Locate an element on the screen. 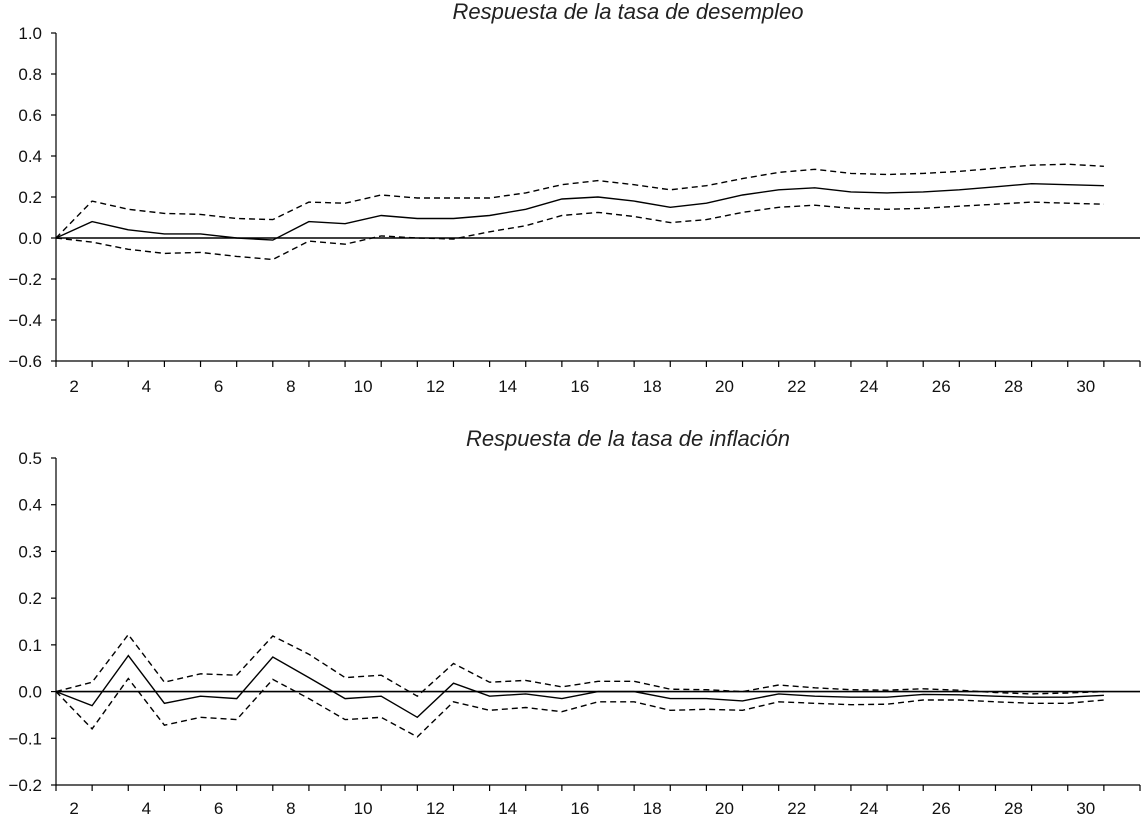  panel2-x-tick-label: 28 is located at coordinates (1013, 807).